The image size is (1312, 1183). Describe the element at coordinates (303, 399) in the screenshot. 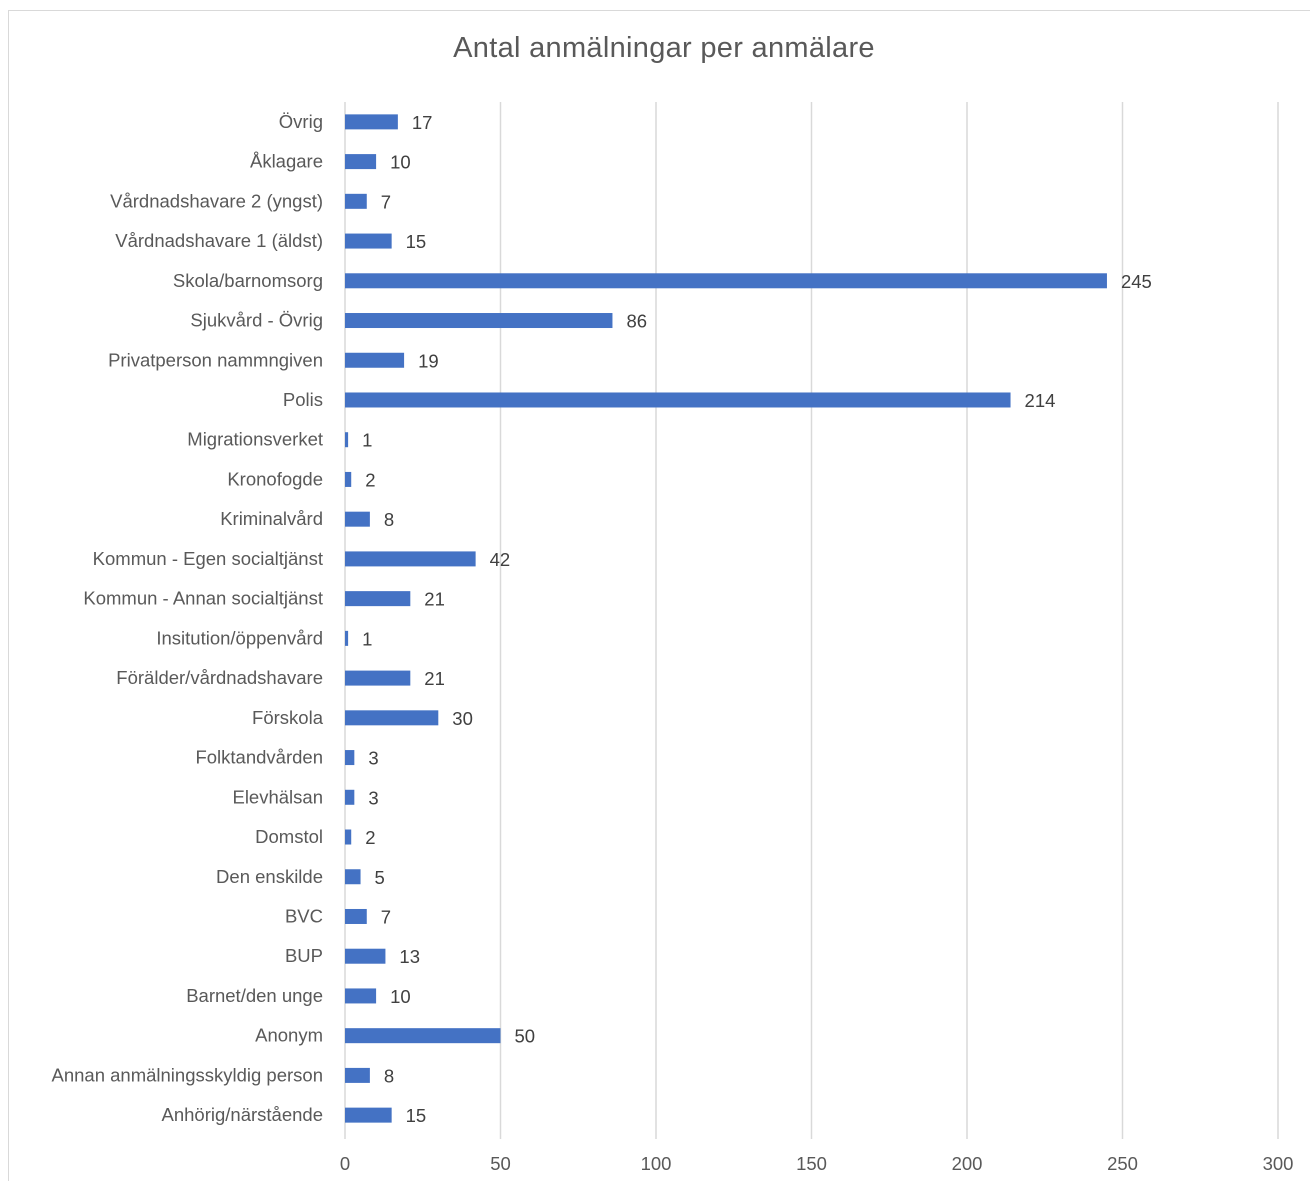

I see `category-label: Polis` at that location.